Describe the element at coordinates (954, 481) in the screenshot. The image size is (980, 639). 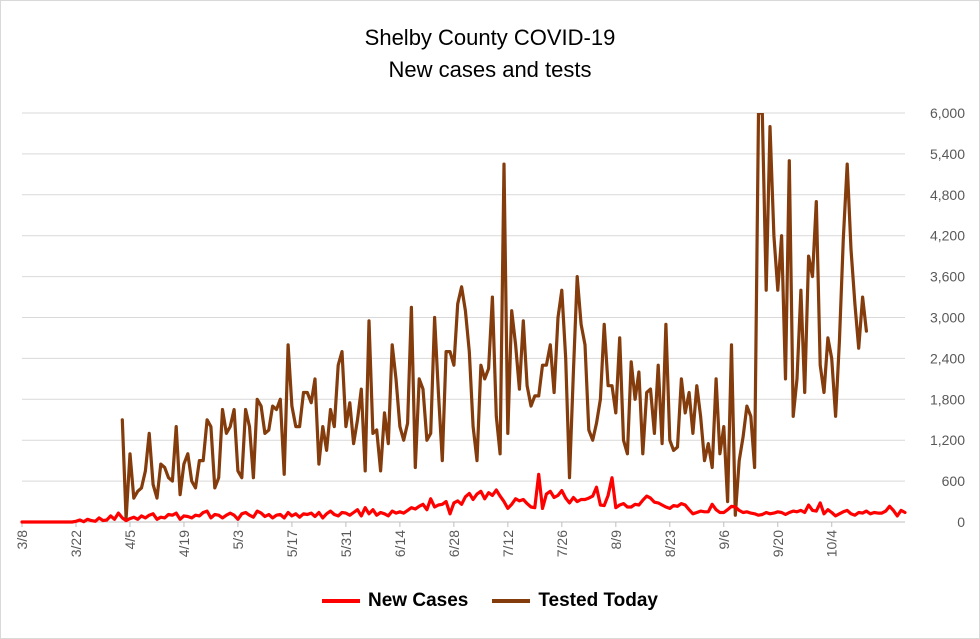
I see `y-tick-label: 600` at that location.